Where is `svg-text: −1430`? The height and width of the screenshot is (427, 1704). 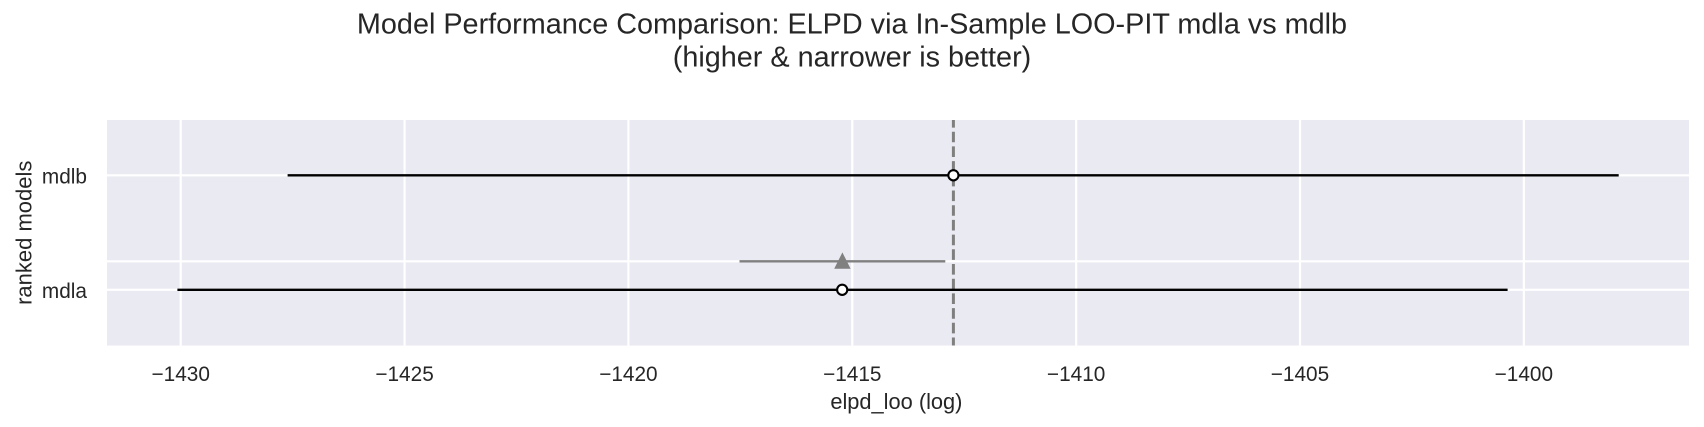 svg-text: −1430 is located at coordinates (180, 374).